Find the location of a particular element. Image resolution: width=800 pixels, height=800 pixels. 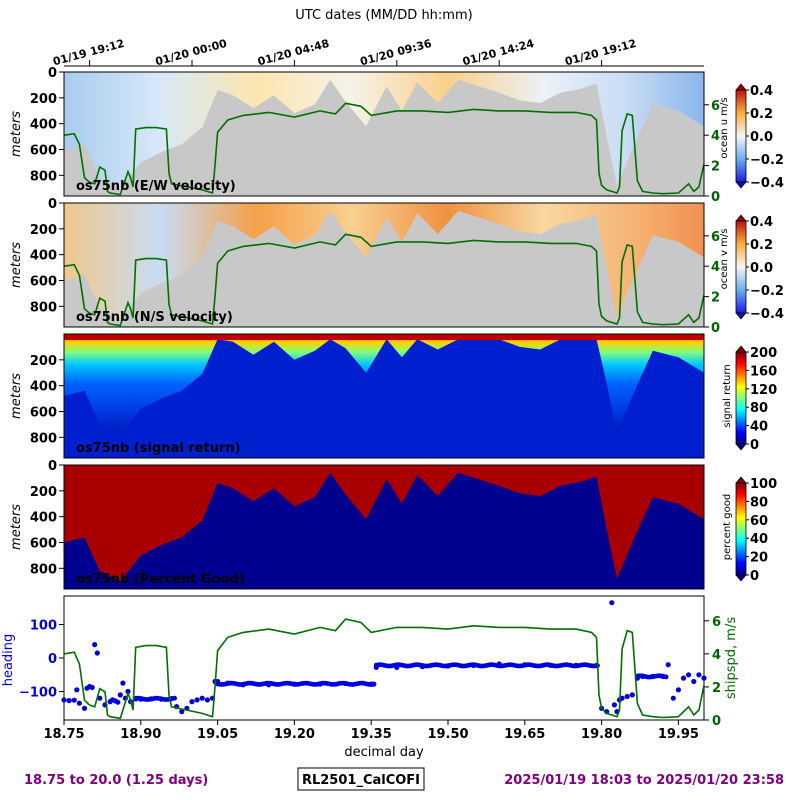

signal-surface is located at coordinates (384, 337).